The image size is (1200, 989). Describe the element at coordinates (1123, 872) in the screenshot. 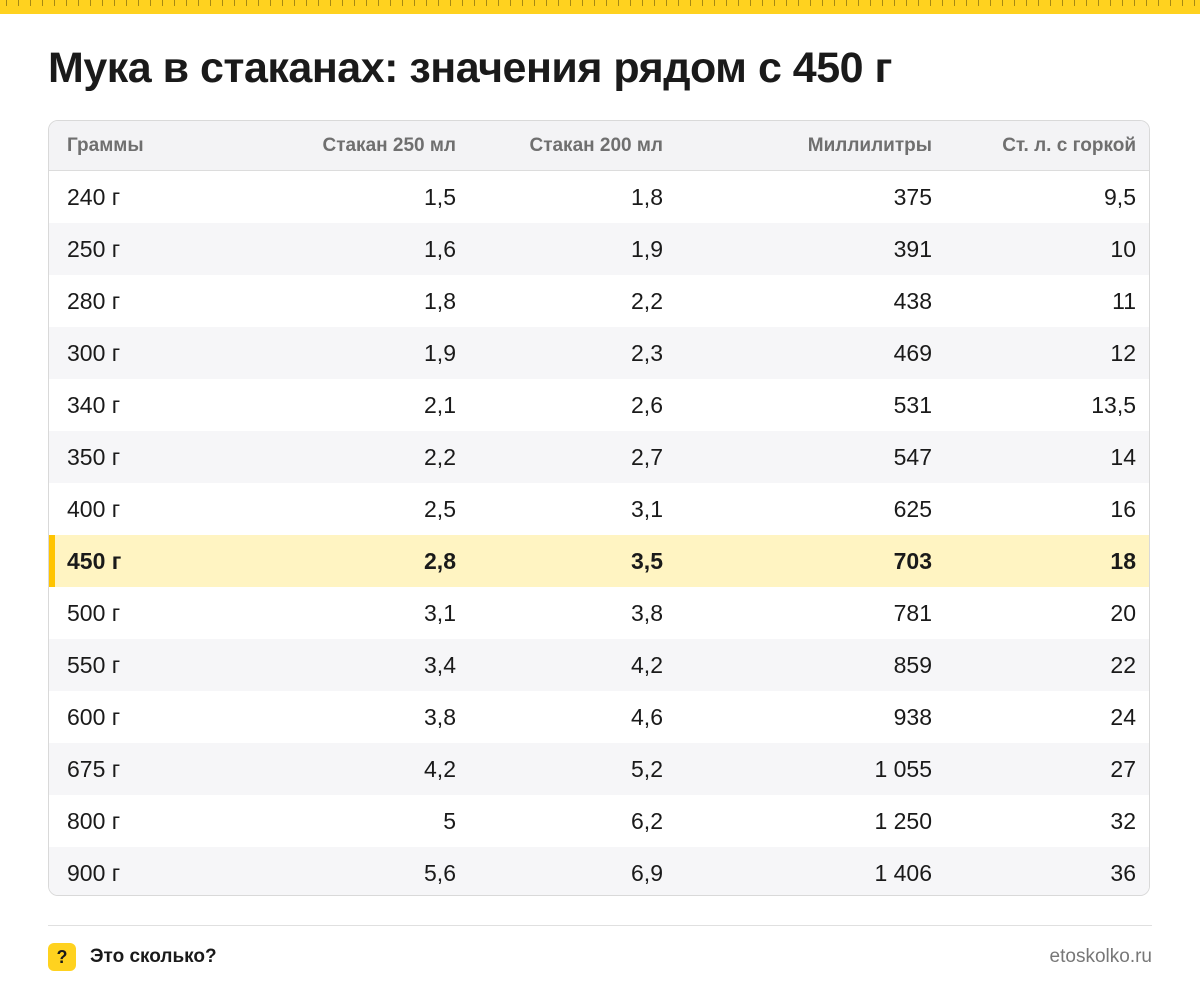

I see `cell-tablespoons: 36` at that location.